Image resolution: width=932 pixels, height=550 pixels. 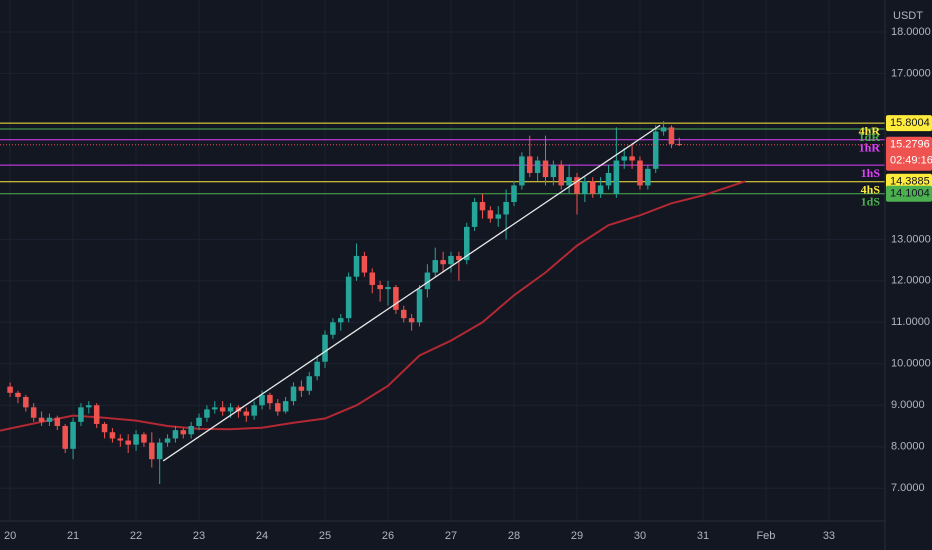 What do you see at coordinates (871, 173) in the screenshot?
I see `level-name: 1hS` at bounding box center [871, 173].